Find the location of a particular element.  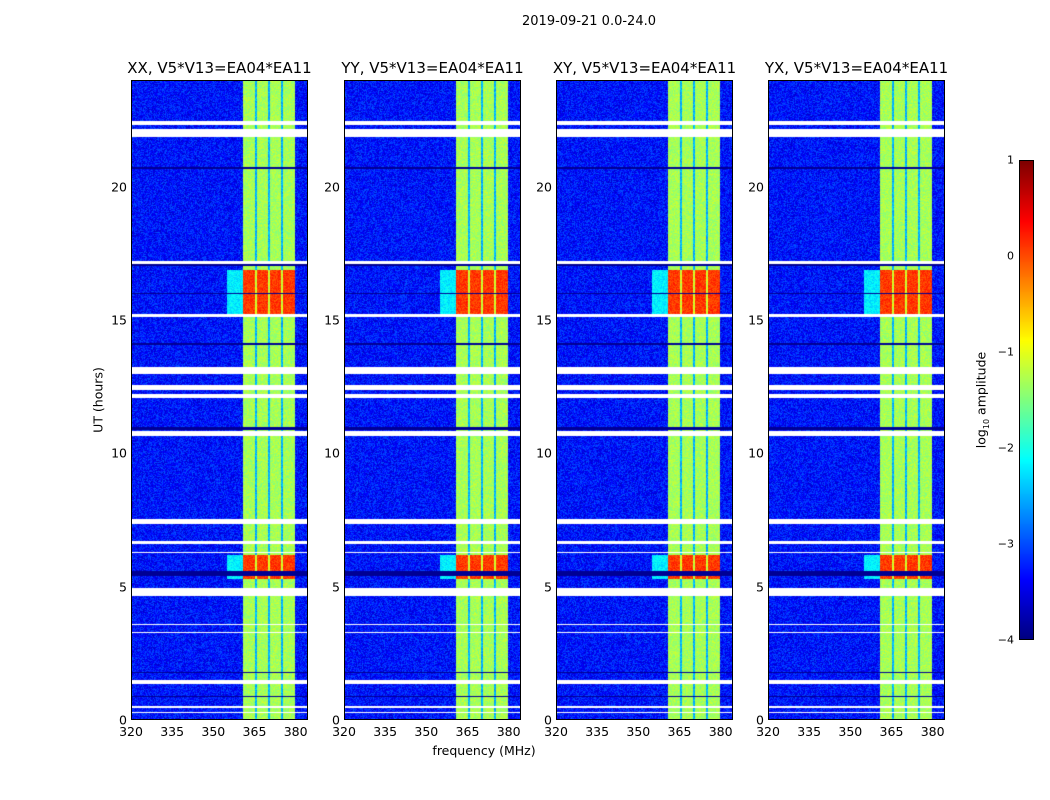

y-axis-label: UT (hours) is located at coordinates (98, 400).